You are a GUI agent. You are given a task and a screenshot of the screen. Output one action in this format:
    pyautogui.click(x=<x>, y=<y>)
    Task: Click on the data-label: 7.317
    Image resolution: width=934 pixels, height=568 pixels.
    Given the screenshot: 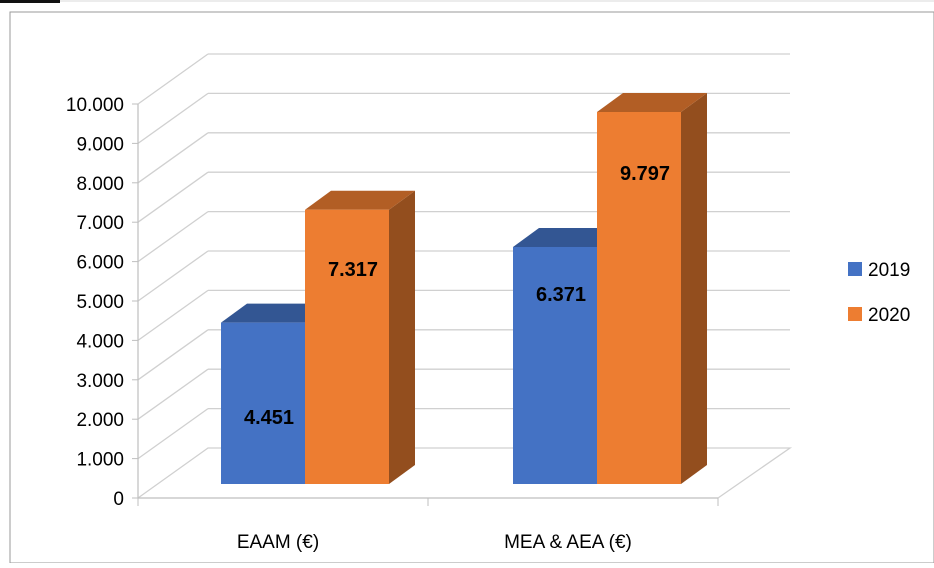 What is the action you would take?
    pyautogui.click(x=353, y=270)
    